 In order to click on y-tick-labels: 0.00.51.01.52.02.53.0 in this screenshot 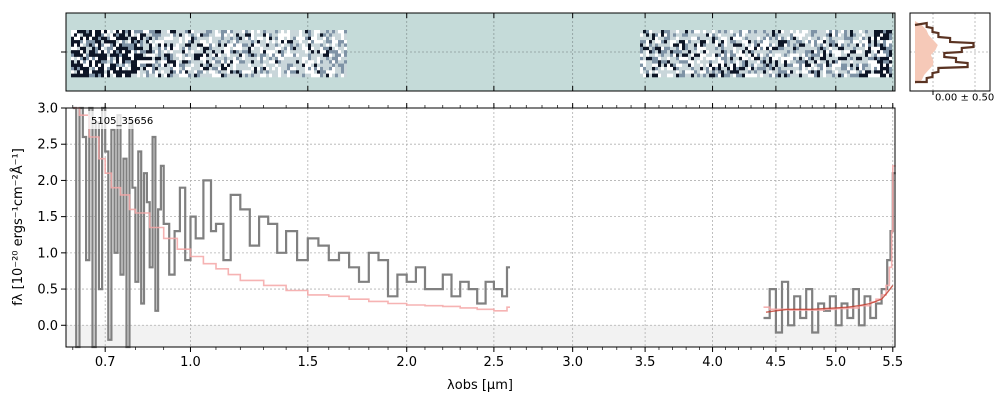, I will do `click(47, 218)`.